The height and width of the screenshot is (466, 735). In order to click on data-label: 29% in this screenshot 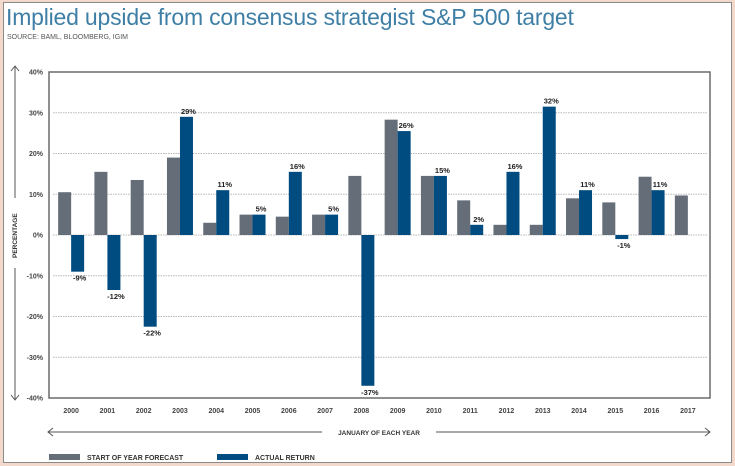, I will do `click(188, 111)`.